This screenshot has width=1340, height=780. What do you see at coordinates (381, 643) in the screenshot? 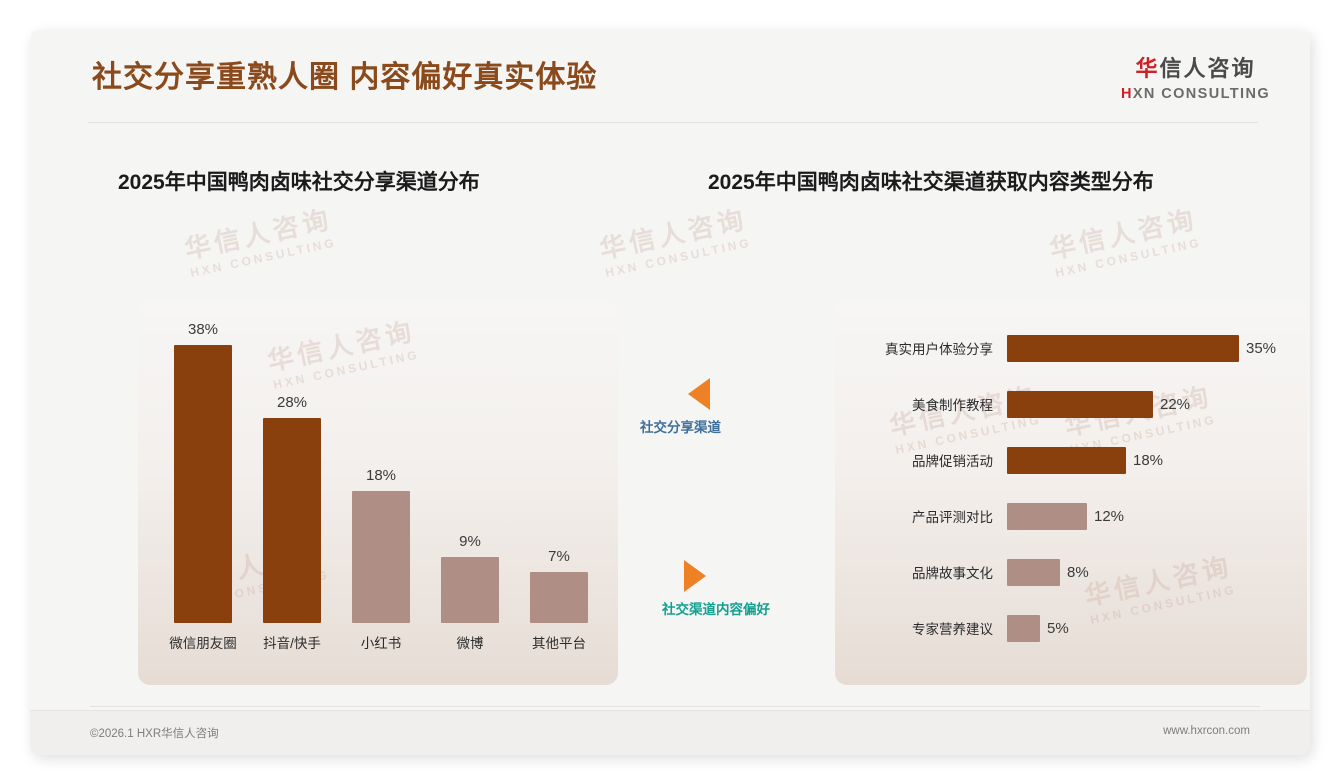
I see `bar-category-label: 小红书` at bounding box center [381, 643].